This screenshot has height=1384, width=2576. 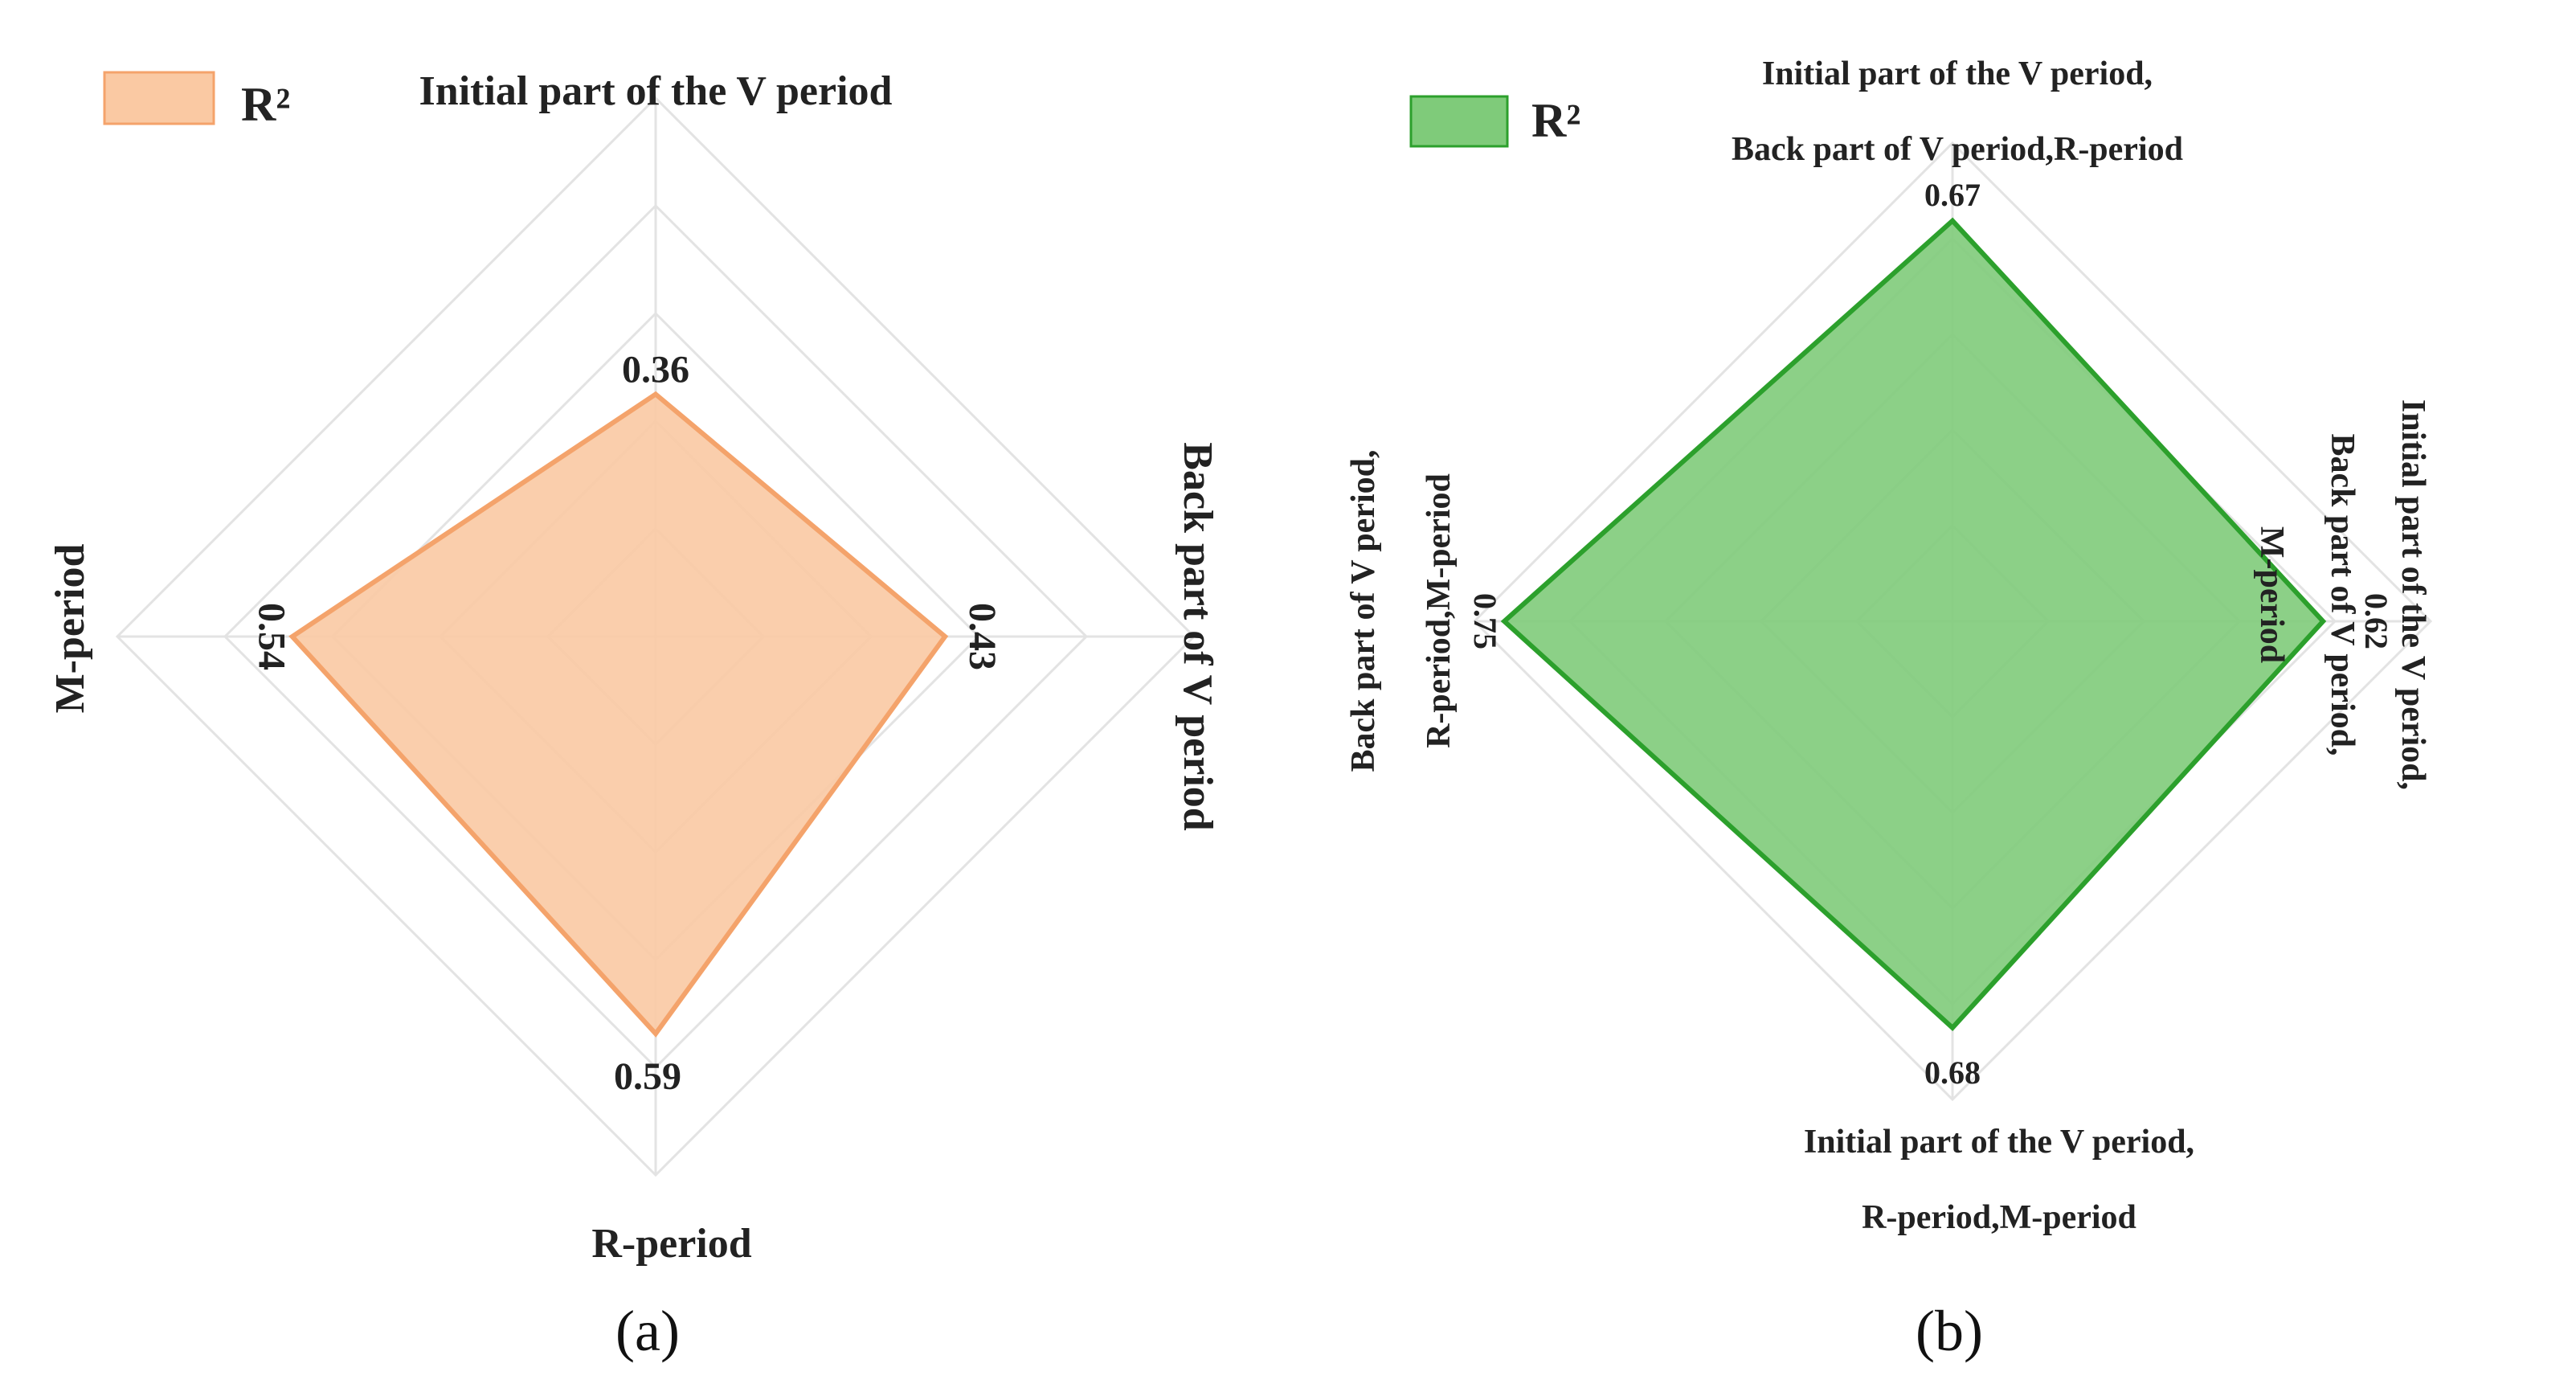 I want to click on panel-label: (b), so click(x=1949, y=1331).